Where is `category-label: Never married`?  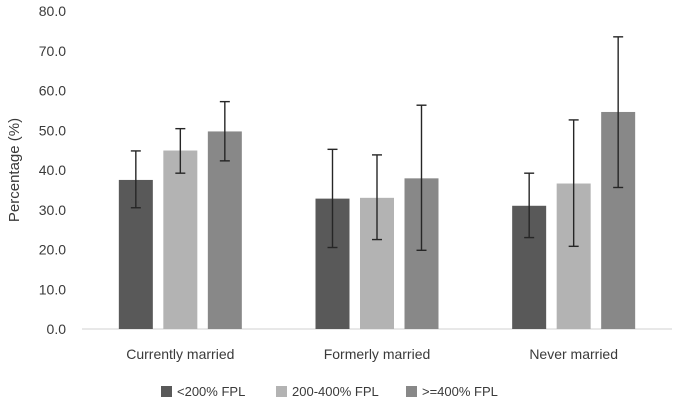
category-label: Never married is located at coordinates (573, 354).